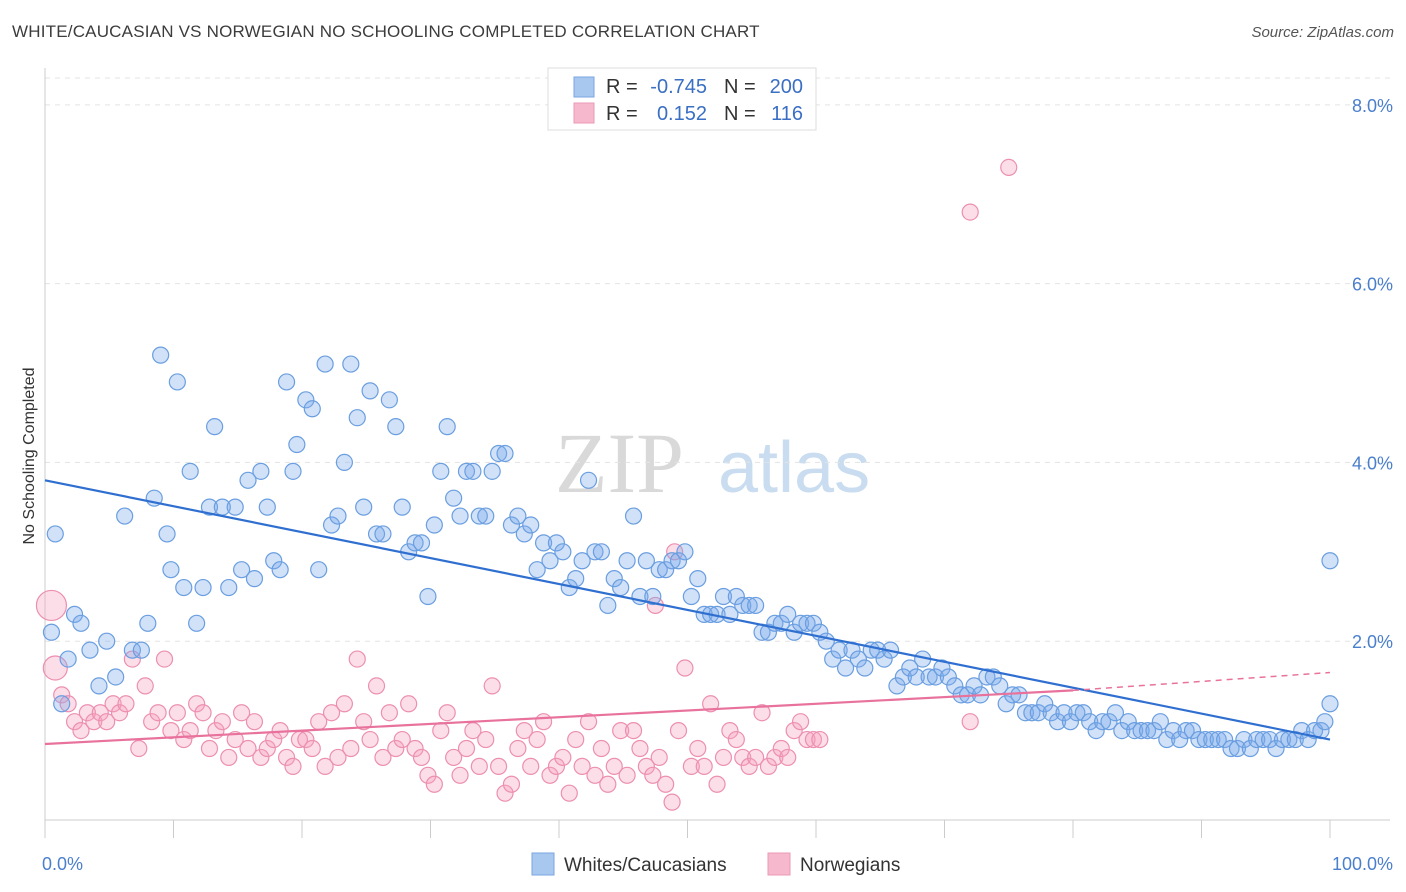  I want to click on legend-r-value-1: -0.745, so click(678, 87).